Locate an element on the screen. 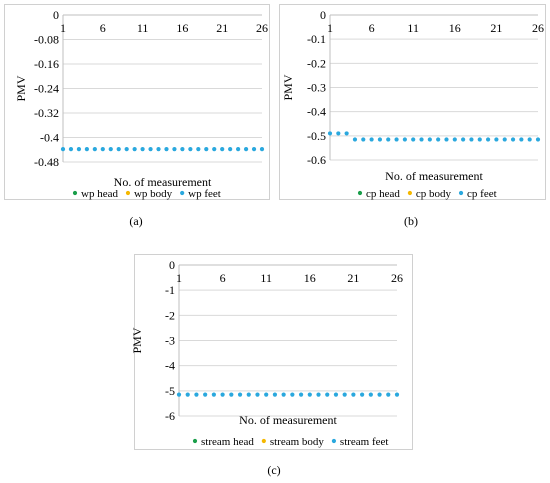 This screenshot has height=483, width=550. y-tick-label: -6 is located at coordinates (170, 416).